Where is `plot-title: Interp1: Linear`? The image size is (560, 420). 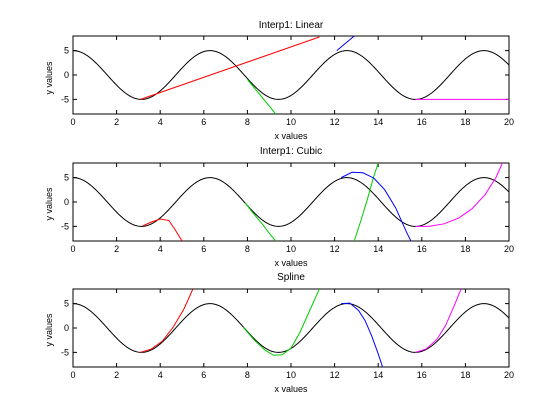
plot-title: Interp1: Linear is located at coordinates (291, 25).